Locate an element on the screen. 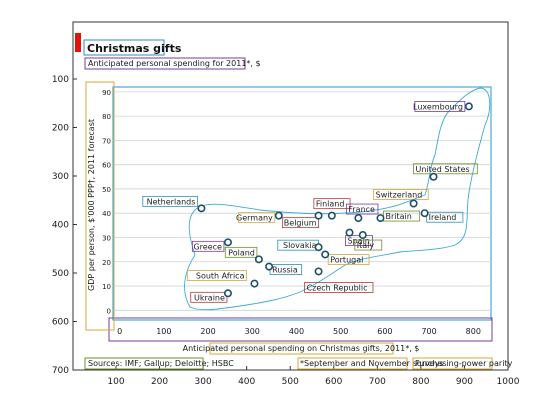  outer-x-tick-label: 400 is located at coordinates (246, 382).